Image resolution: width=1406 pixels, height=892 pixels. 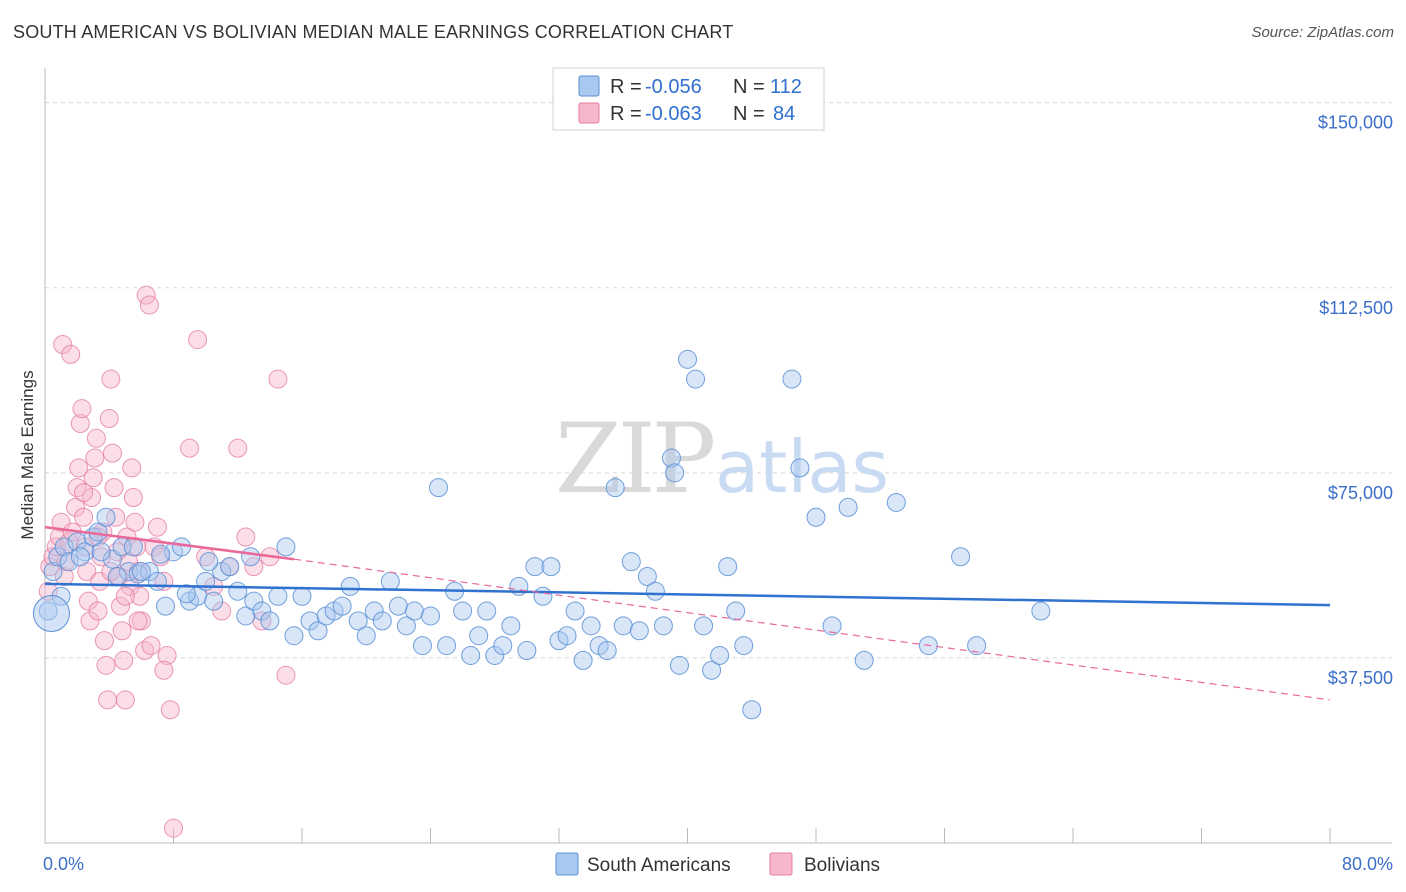 I want to click on bottom-legend-bolivians: Bolivians, so click(x=842, y=865).